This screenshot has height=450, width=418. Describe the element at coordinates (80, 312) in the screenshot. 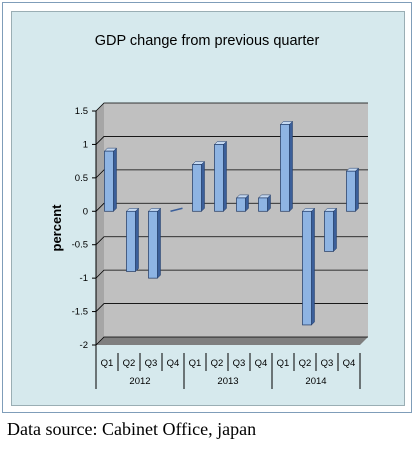

I see `y-tick-label: -1.5` at that location.